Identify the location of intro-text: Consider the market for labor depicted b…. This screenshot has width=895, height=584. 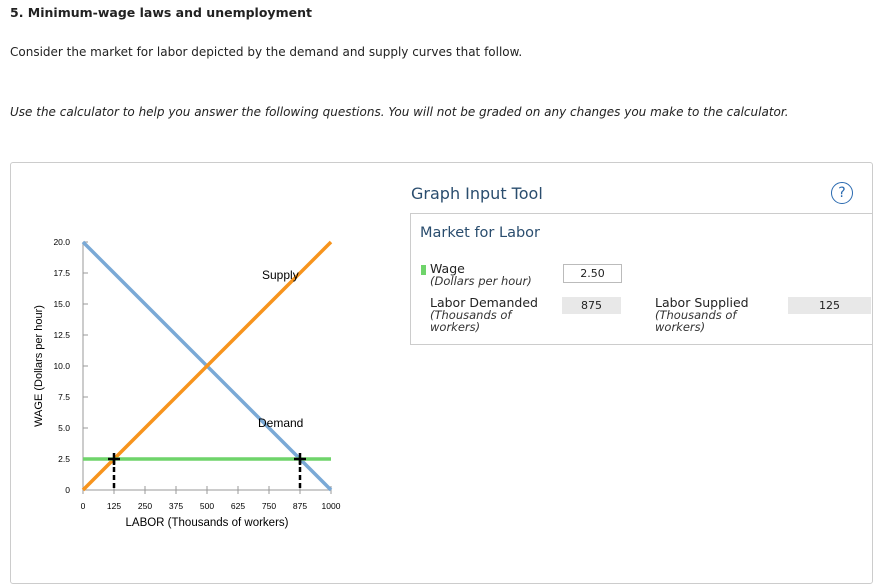
(266, 52).